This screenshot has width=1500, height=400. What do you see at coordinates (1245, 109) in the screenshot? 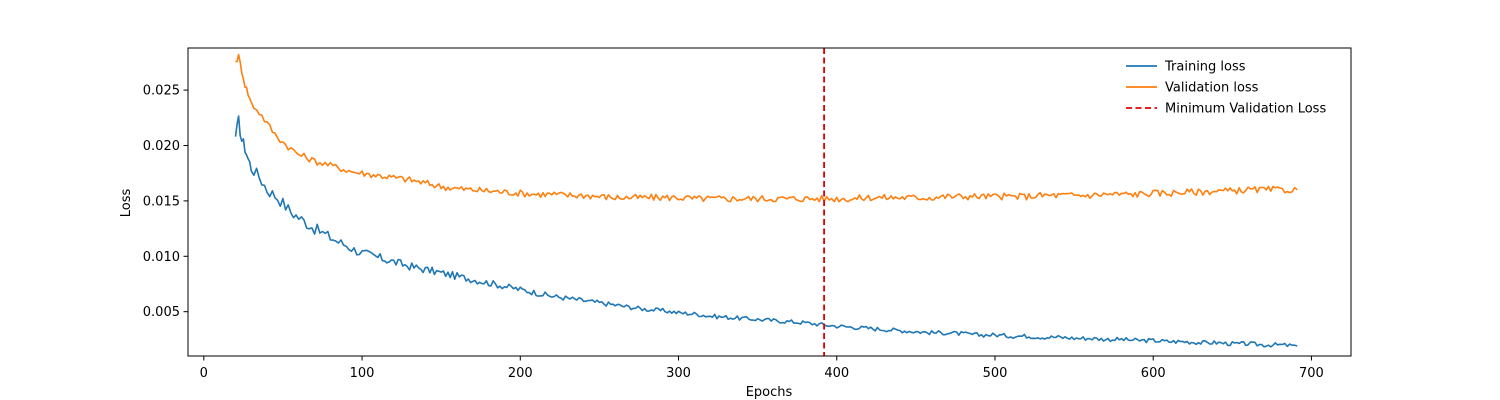
I see `legend-label-minimum-validation-loss: Minimum Validation Loss` at bounding box center [1245, 109].